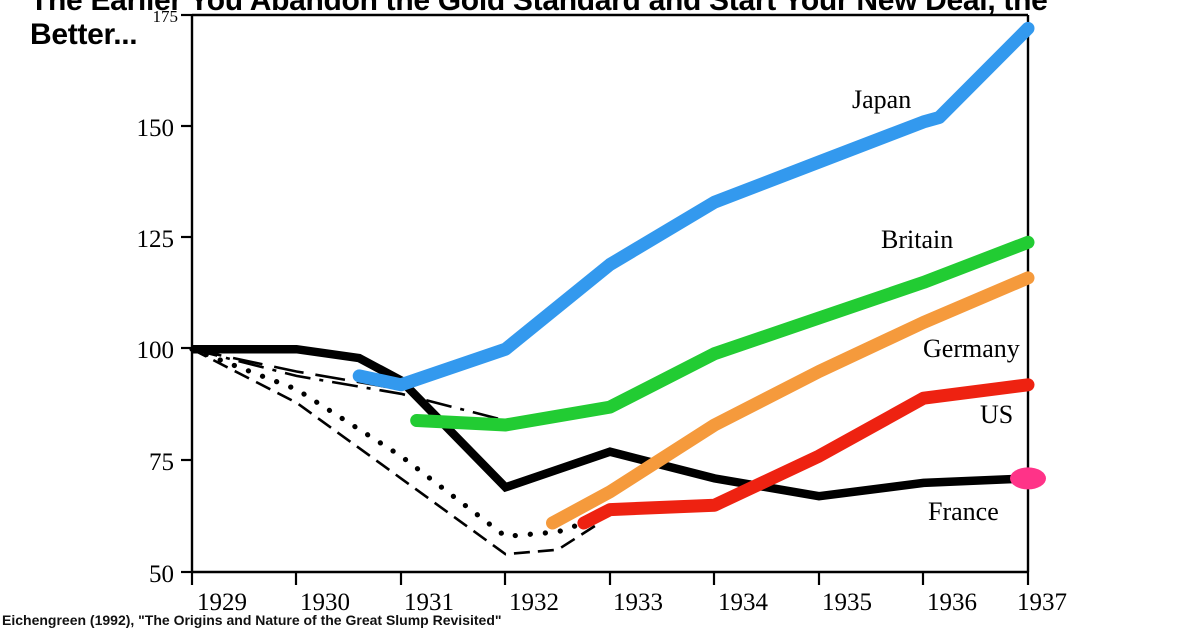 Image resolution: width=1200 pixels, height=630 pixels. Describe the element at coordinates (638, 602) in the screenshot. I see `x-tick-label-1933: 1933` at that location.